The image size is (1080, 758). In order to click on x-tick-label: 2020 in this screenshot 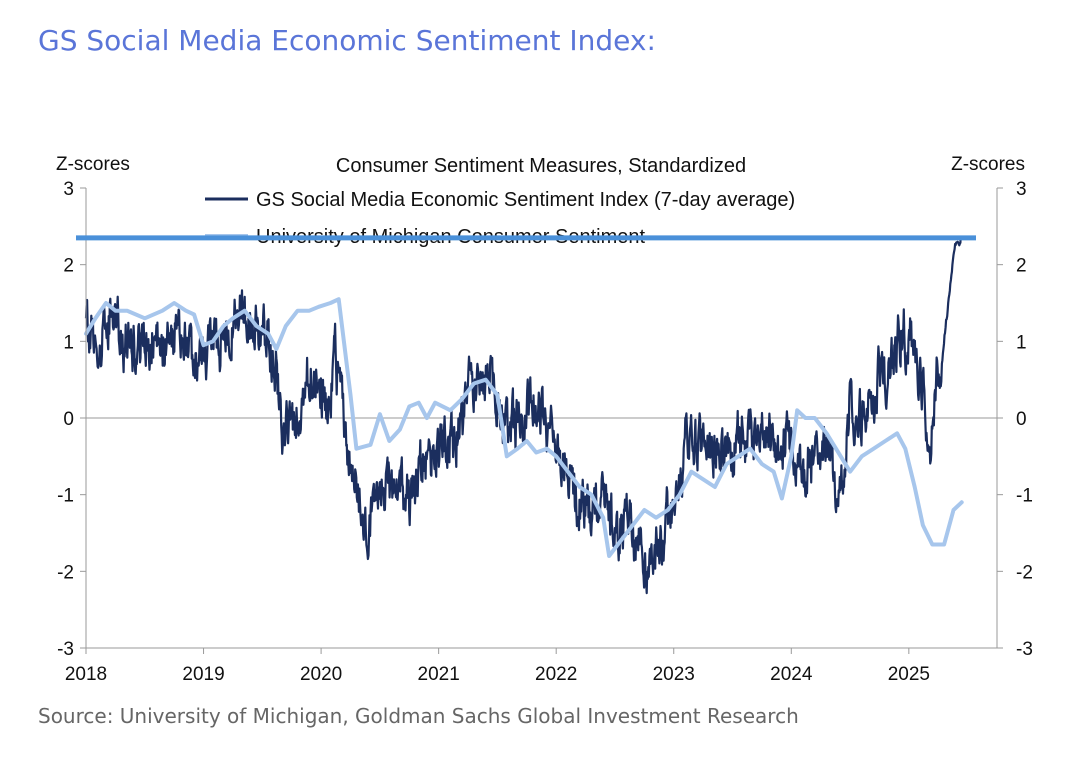, I will do `click(321, 674)`.